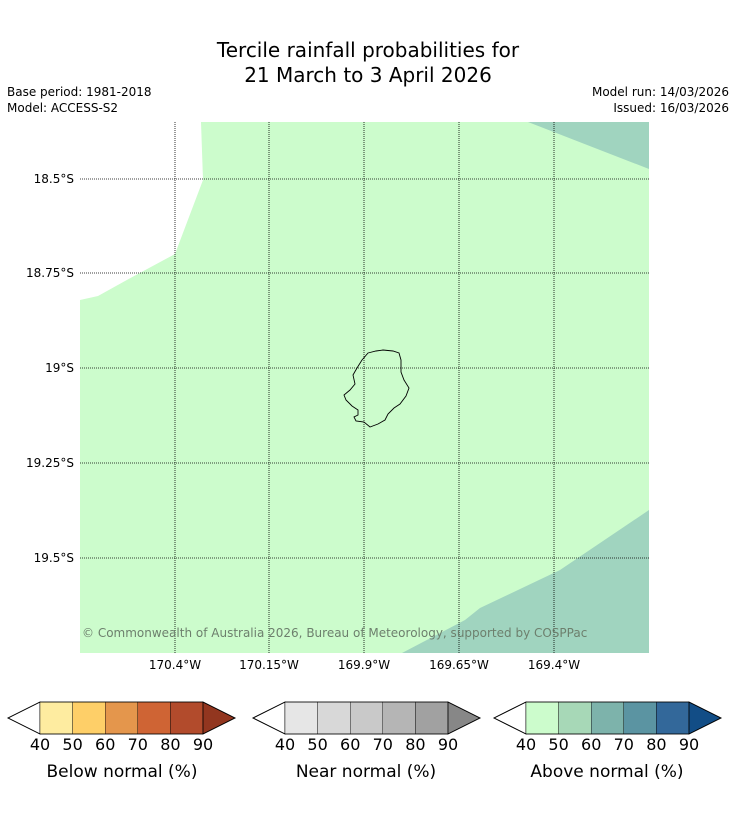 The width and height of the screenshot is (736, 816). I want to click on colorbar-below-tick: 40, so click(40, 744).